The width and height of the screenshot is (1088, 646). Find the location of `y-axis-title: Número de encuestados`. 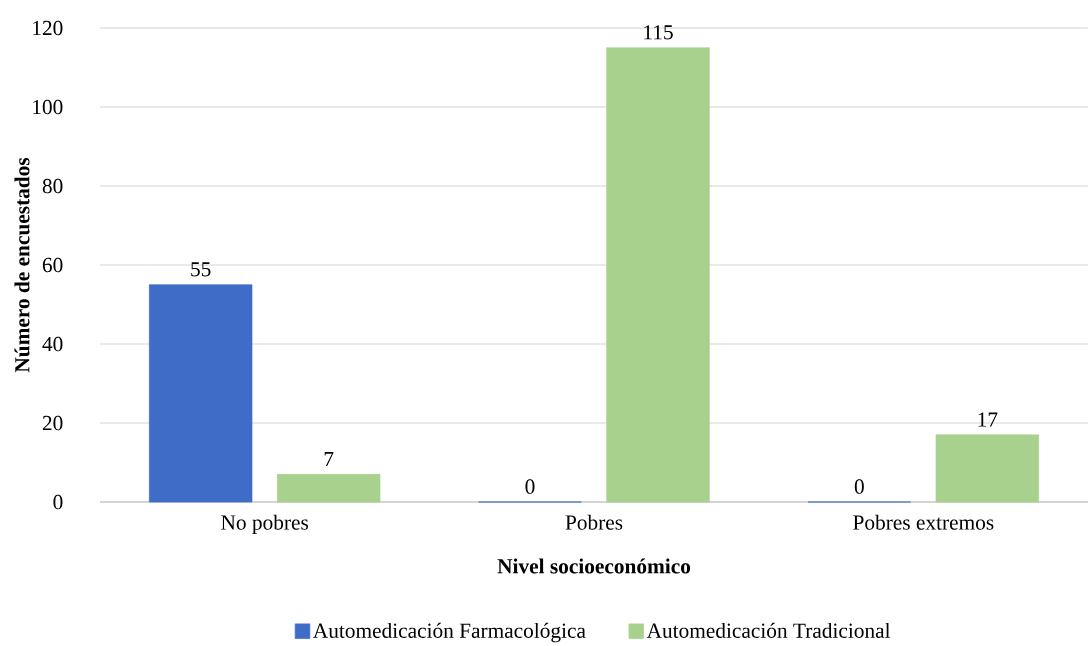

y-axis-title: Número de encuestados is located at coordinates (22, 265).